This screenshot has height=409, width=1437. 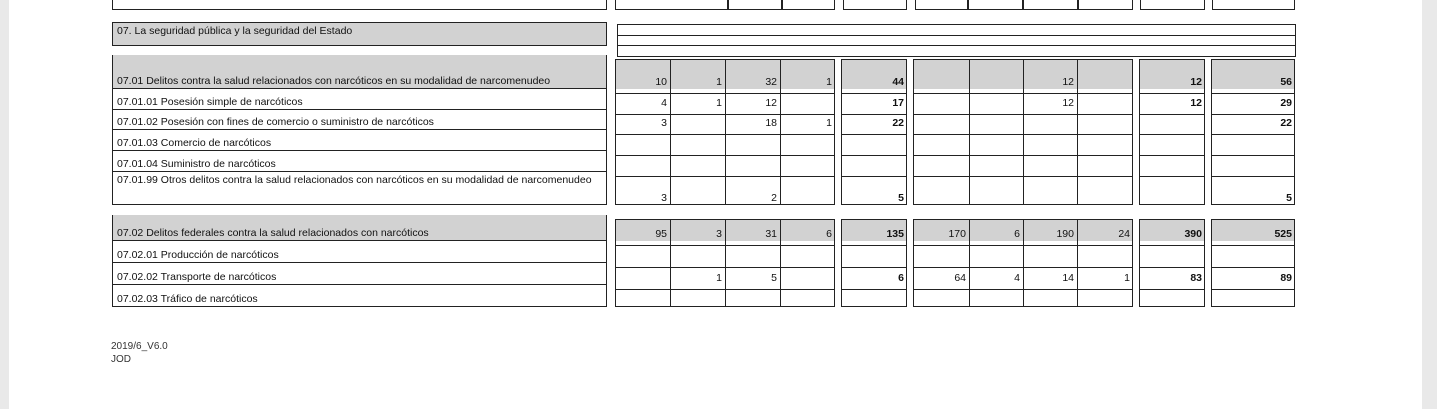 I want to click on row-label: 07.02.01 Producción de narcóticos, so click(x=359, y=252).